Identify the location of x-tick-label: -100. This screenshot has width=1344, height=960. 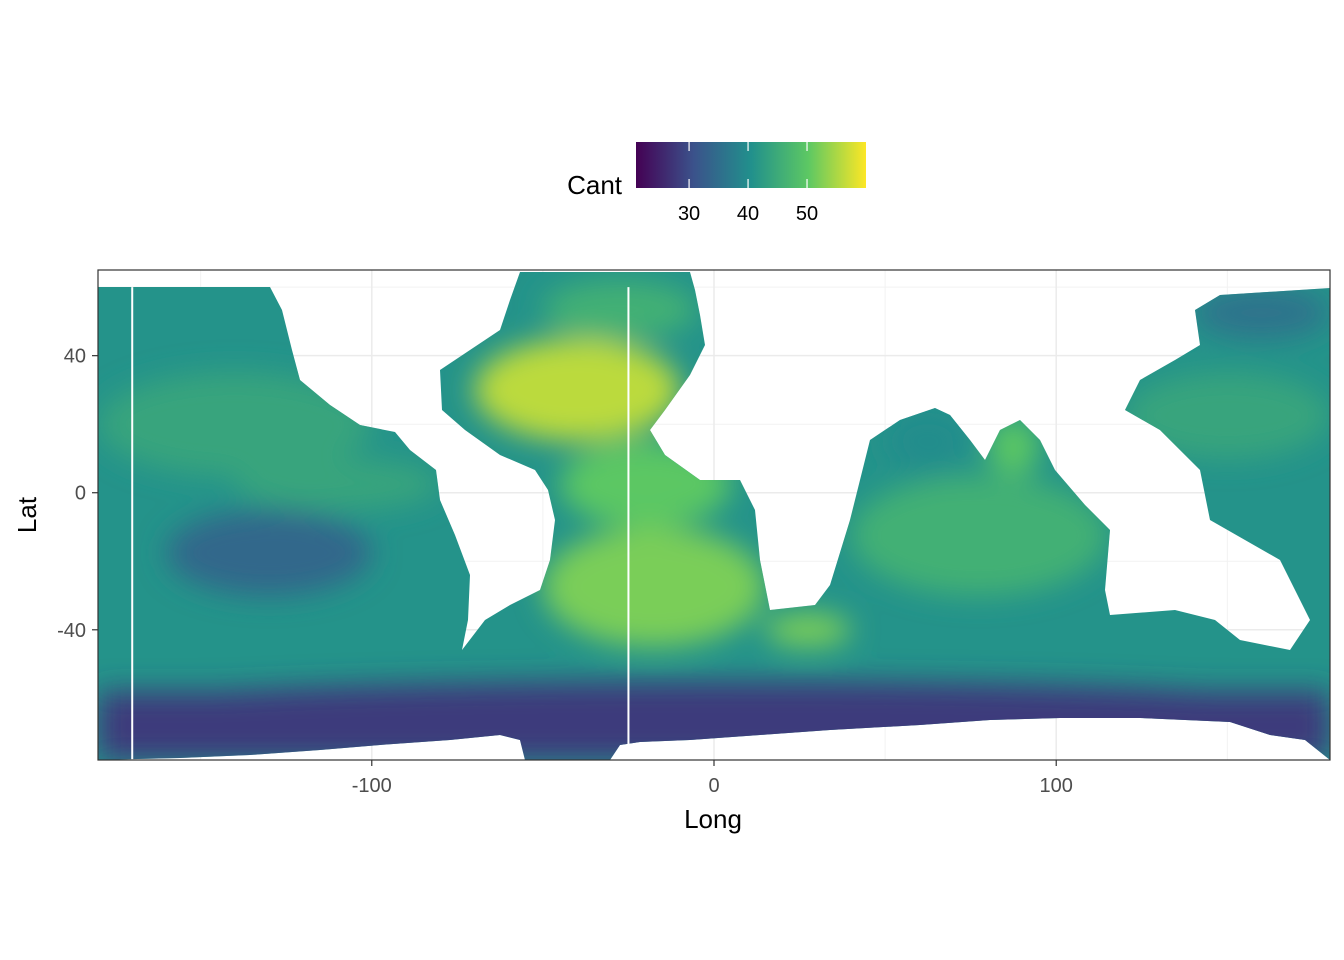
(372, 786).